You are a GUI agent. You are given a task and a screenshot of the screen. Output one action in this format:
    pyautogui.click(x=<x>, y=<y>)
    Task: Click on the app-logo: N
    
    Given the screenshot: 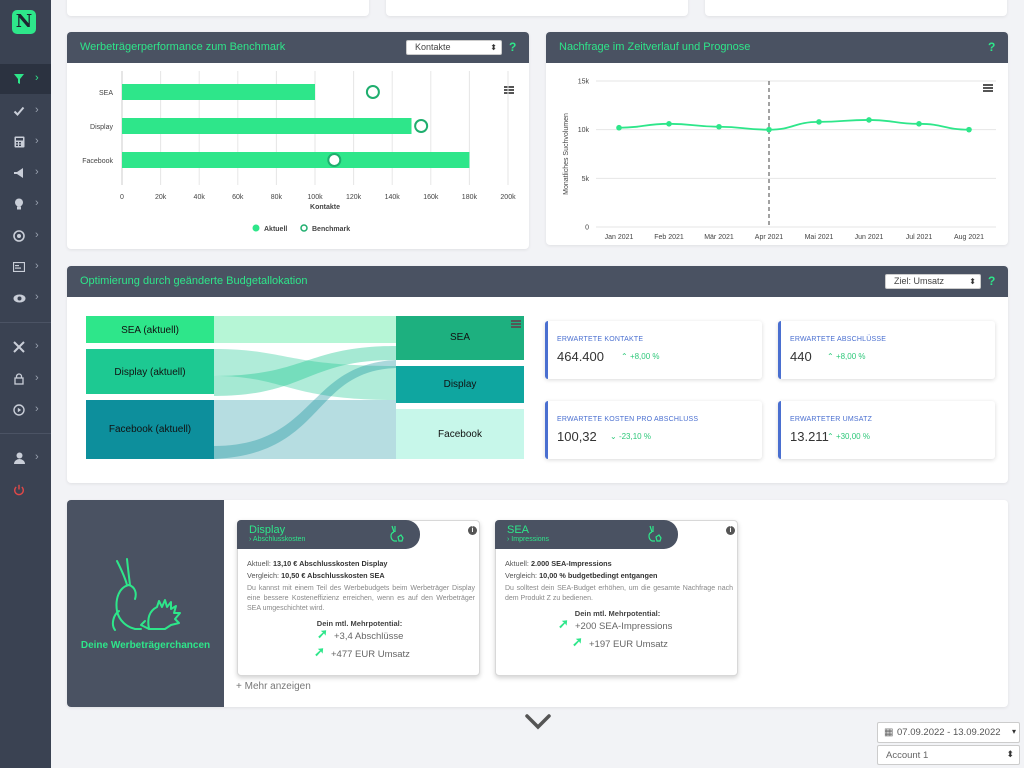 What is the action you would take?
    pyautogui.click(x=24, y=22)
    